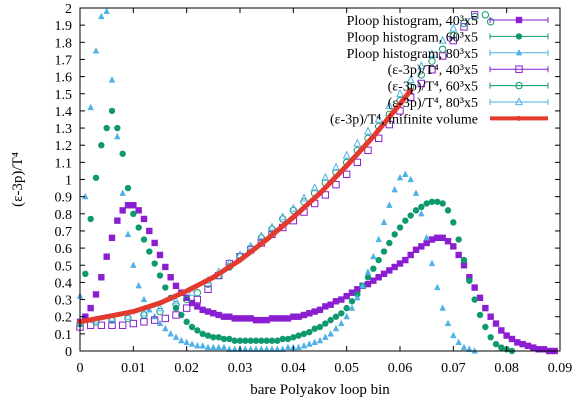 The height and width of the screenshot is (402, 576). What do you see at coordinates (18, 179) in the screenshot?
I see `y-axis-title: (ε-3p)/T⁴` at bounding box center [18, 179].